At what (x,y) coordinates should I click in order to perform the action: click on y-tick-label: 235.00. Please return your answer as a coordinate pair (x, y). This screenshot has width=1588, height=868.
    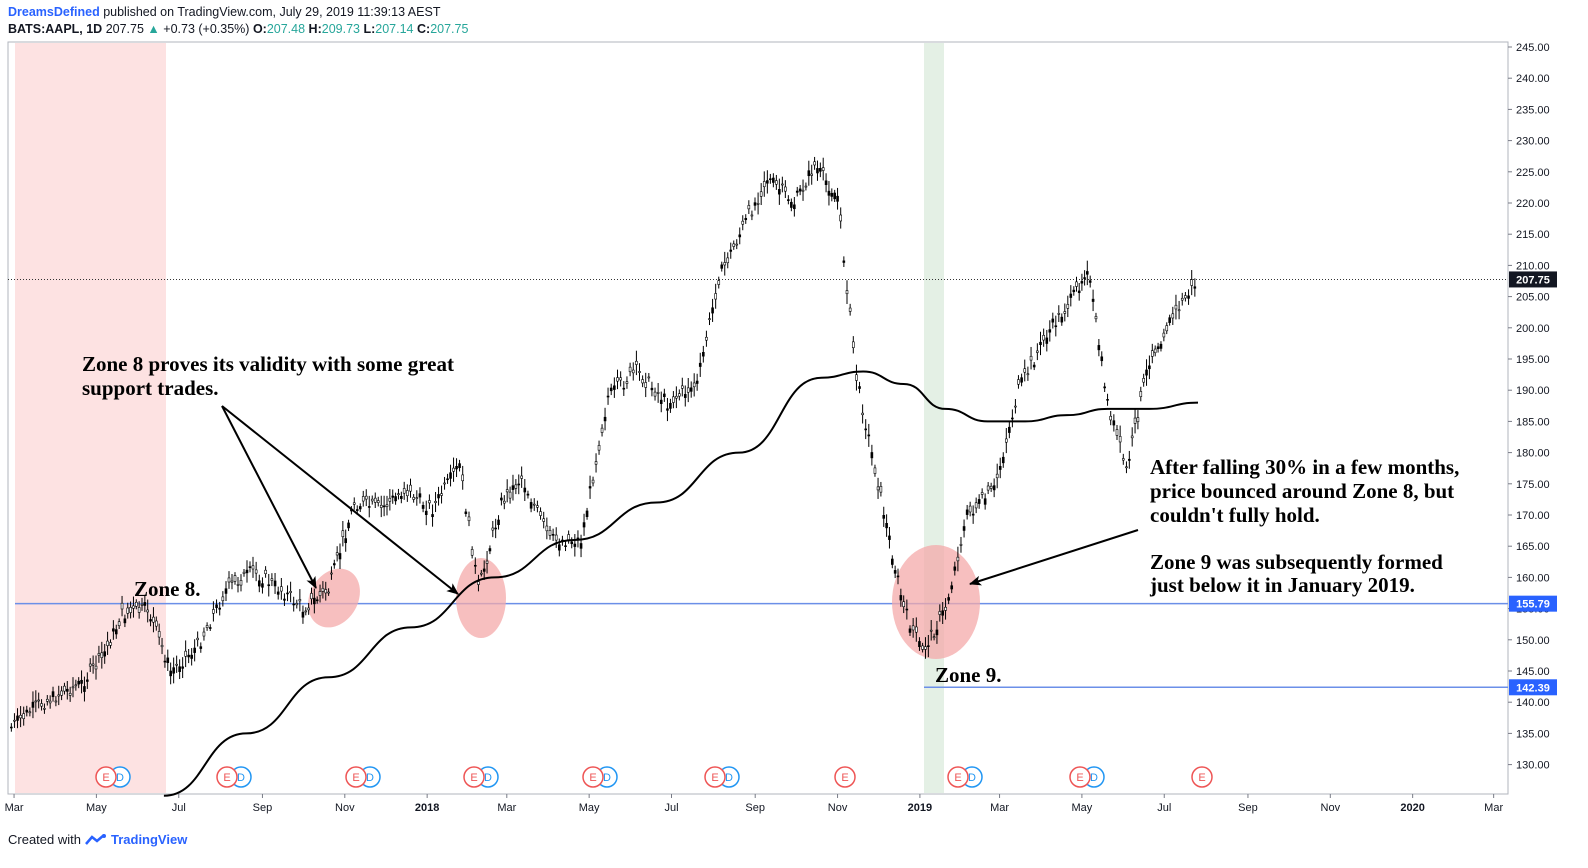
    Looking at the image, I should click on (1533, 110).